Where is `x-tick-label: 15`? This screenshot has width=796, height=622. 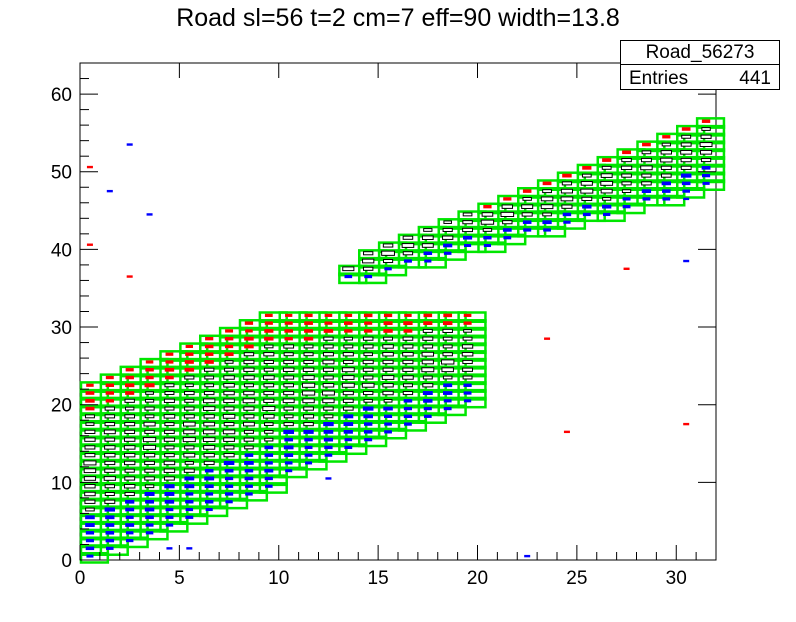
x-tick-label: 15 is located at coordinates (378, 578).